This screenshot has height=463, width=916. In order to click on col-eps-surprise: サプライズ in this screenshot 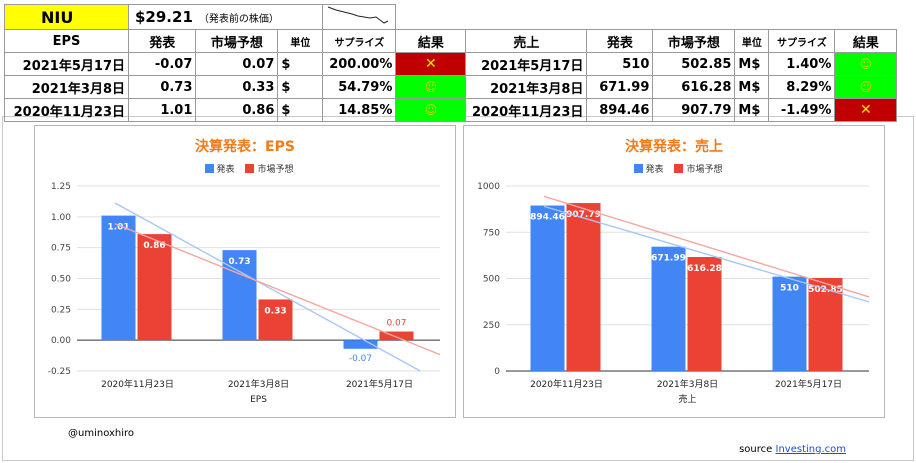, I will do `click(359, 41)`.